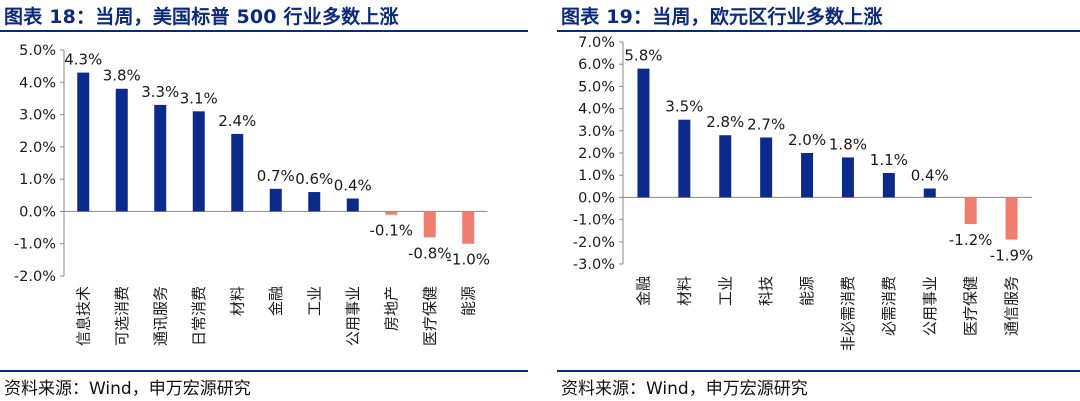  Describe the element at coordinates (468, 260) in the screenshot. I see `data-label: -1.0%` at that location.